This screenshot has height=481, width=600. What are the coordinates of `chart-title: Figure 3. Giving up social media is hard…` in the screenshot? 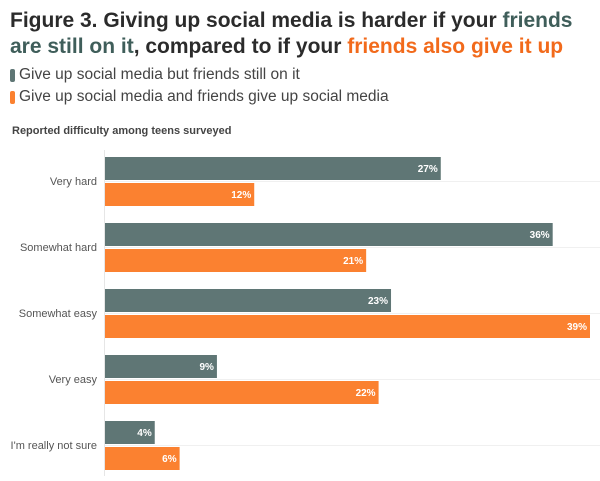 It's located at (302, 34).